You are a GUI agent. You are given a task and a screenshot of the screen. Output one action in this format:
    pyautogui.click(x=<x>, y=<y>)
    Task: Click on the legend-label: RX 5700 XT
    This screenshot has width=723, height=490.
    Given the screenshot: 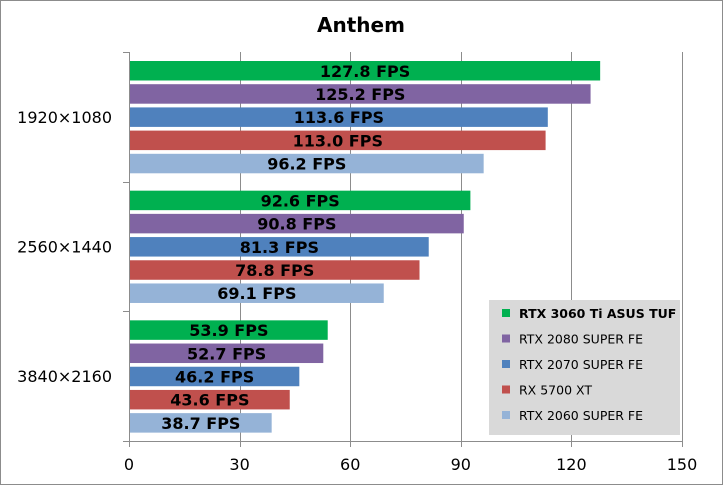 What is the action you would take?
    pyautogui.click(x=555, y=390)
    